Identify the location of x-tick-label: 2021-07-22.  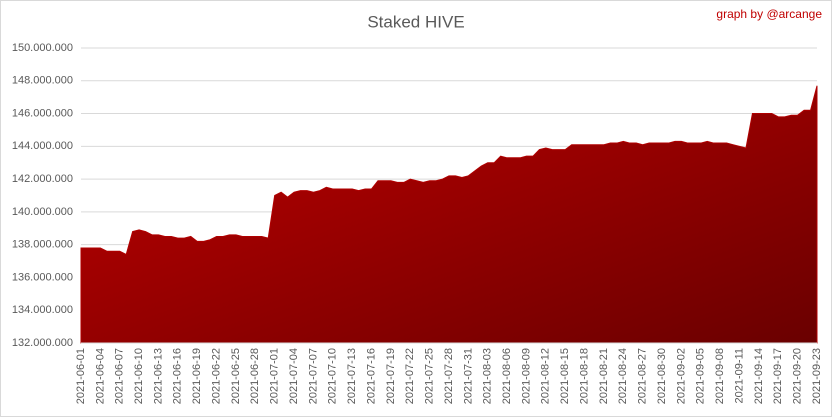
(410, 376).